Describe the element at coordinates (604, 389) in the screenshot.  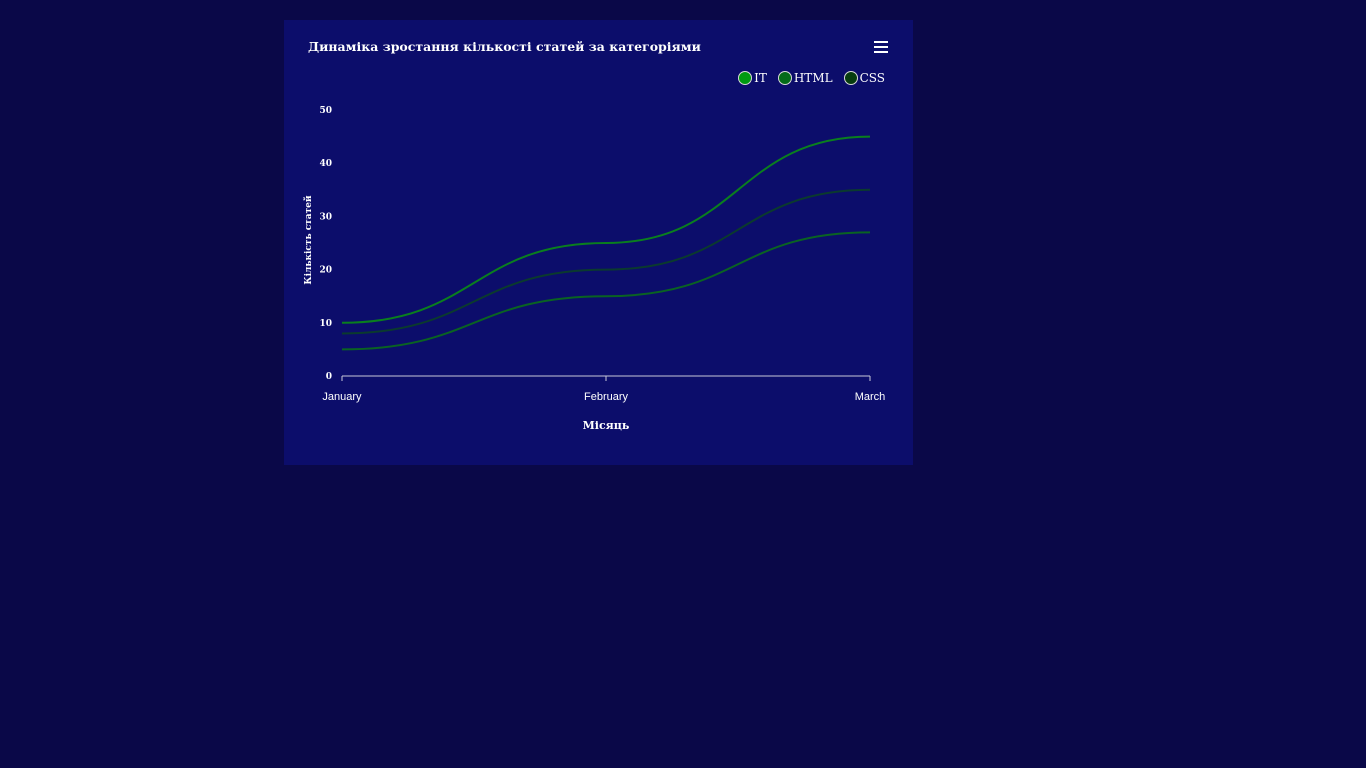
I see `x-axis: January February March` at that location.